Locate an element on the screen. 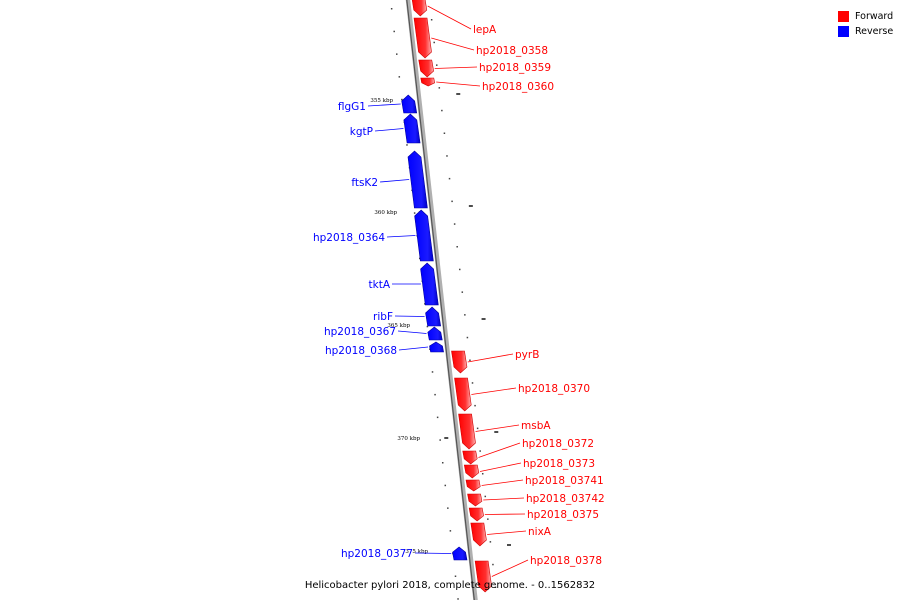  gene-label-hp2018-0367: hp2018_0367 is located at coordinates (360, 332).